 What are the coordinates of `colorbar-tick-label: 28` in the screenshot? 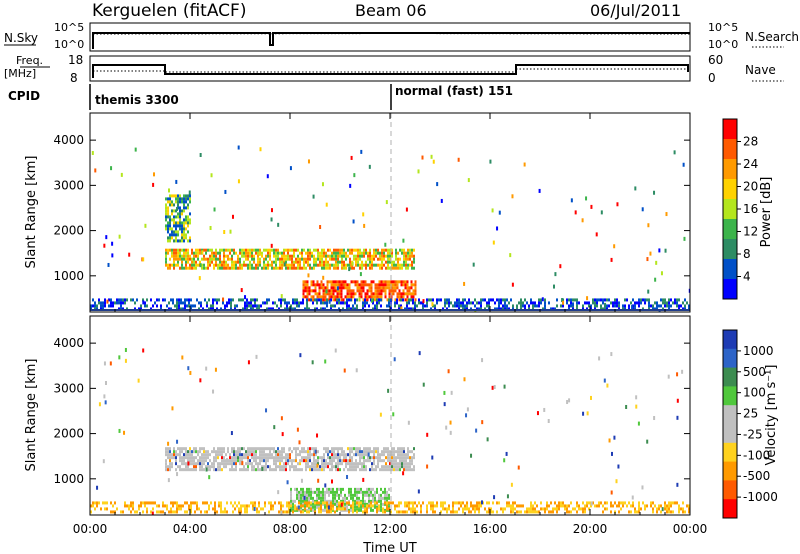 It's located at (750, 142).